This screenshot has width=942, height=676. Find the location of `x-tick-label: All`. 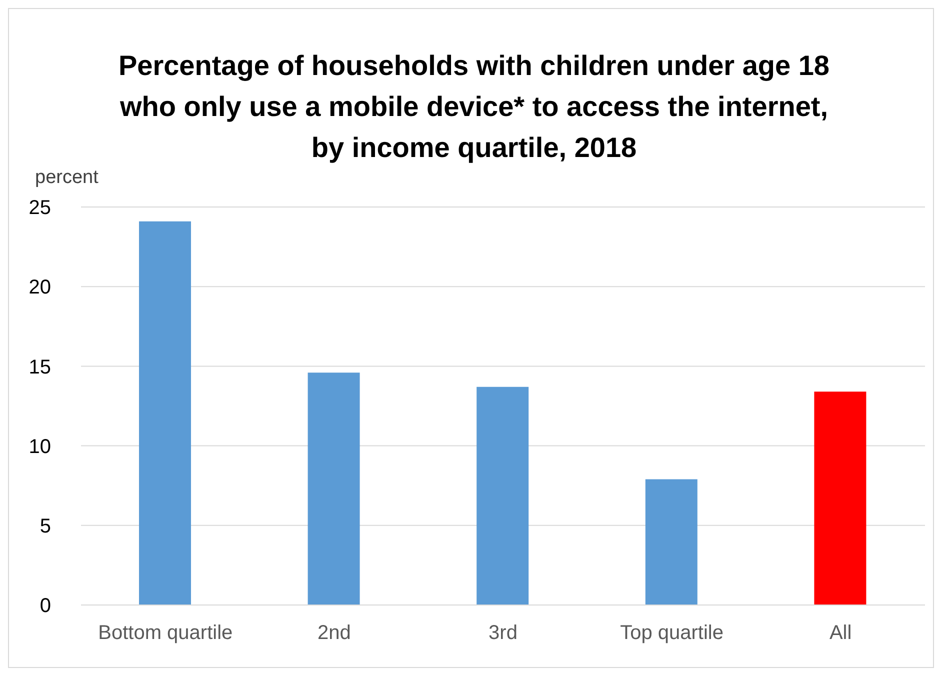

x-tick-label: All is located at coordinates (840, 633).